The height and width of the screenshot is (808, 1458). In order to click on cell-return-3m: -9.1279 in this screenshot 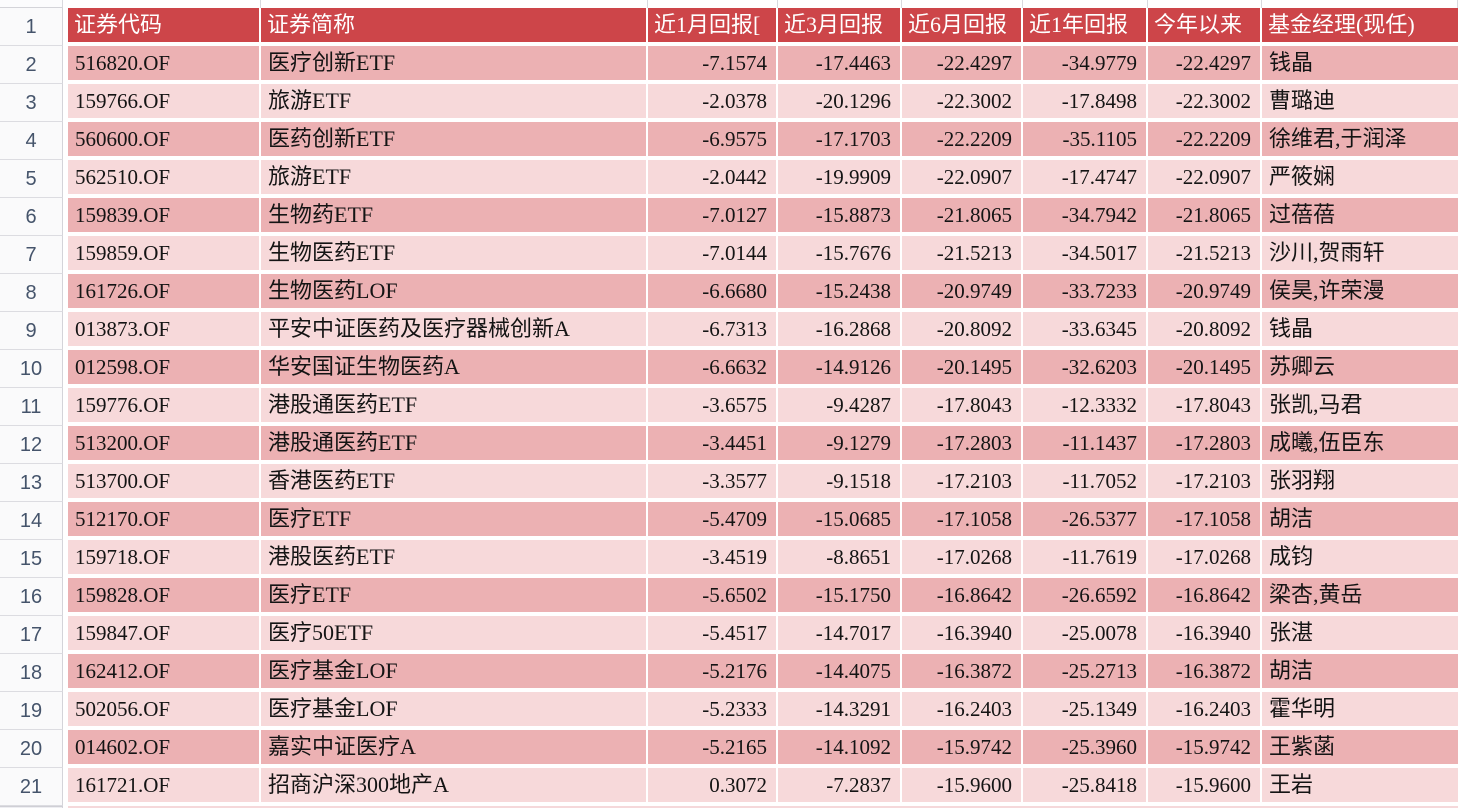, I will do `click(840, 445)`.